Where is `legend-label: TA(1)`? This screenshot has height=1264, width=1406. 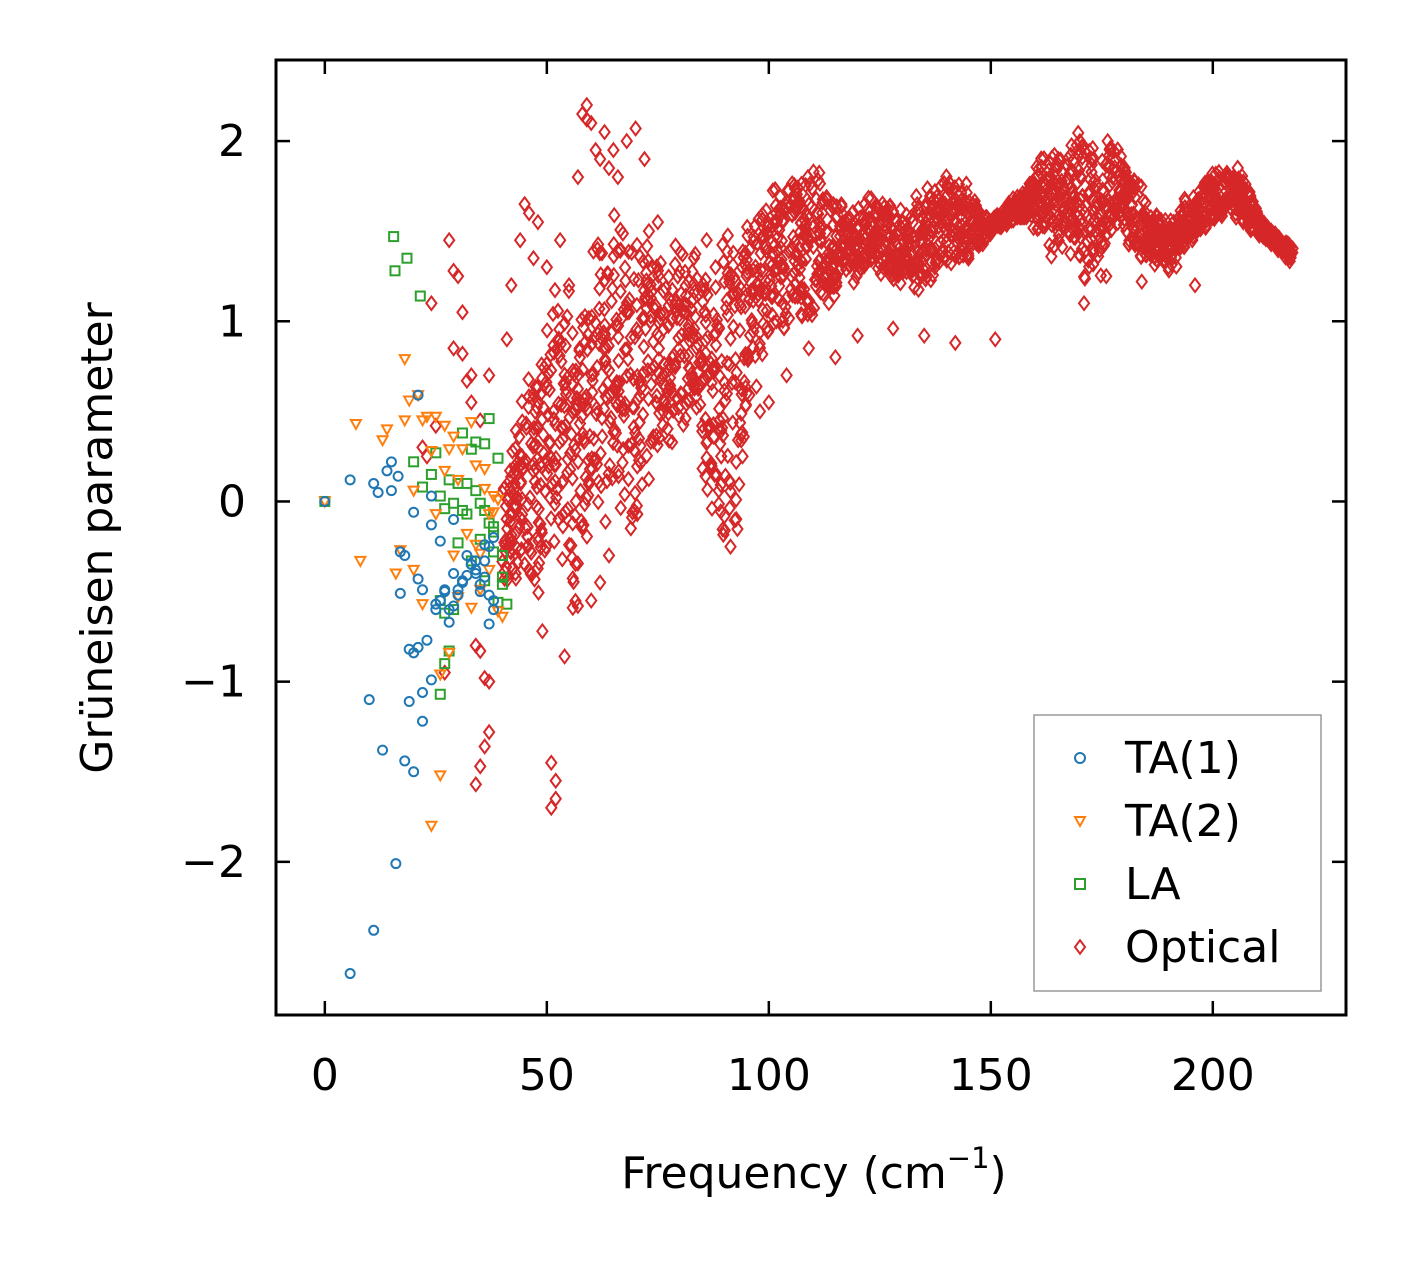 legend-label: TA(1) is located at coordinates (1182, 758).